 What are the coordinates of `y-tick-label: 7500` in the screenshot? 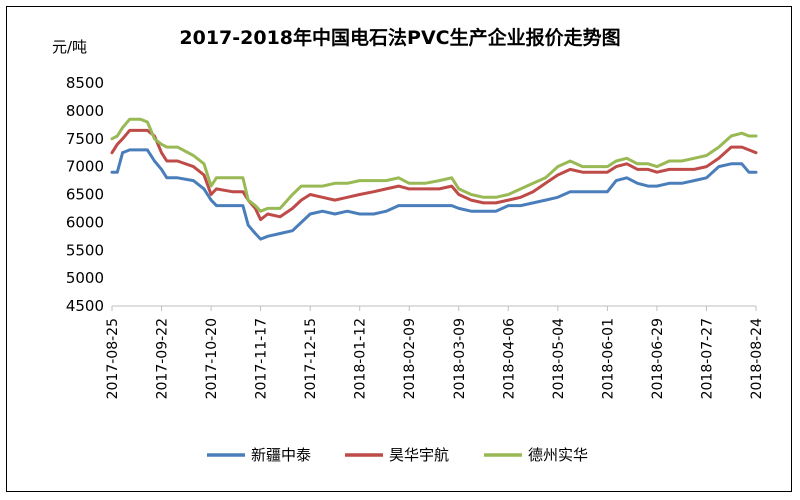 It's located at (85, 139).